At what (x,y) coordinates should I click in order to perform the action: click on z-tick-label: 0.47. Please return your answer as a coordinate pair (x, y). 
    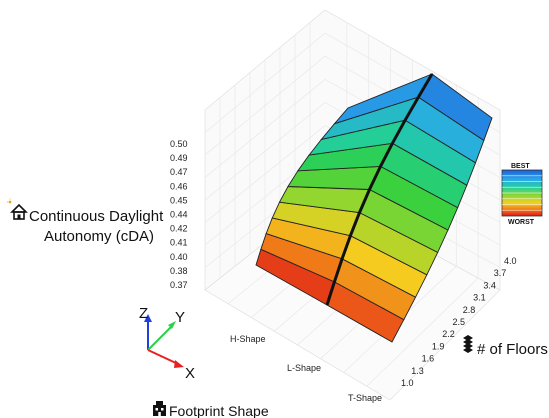
    Looking at the image, I should click on (179, 172).